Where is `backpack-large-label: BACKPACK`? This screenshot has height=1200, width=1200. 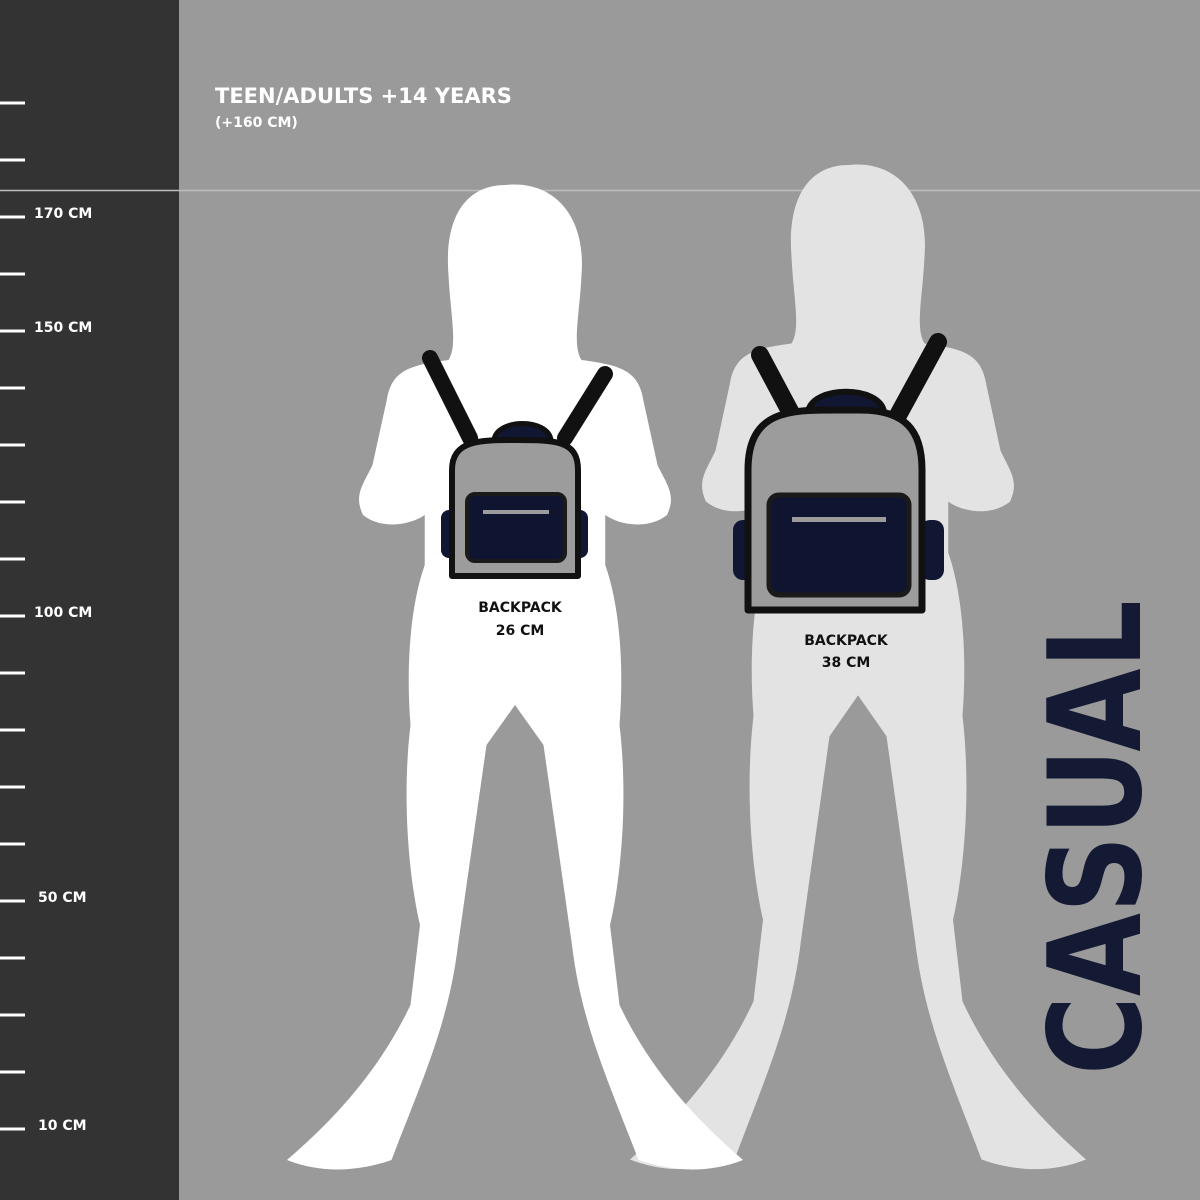 backpack-large-label: BACKPACK is located at coordinates (846, 641).